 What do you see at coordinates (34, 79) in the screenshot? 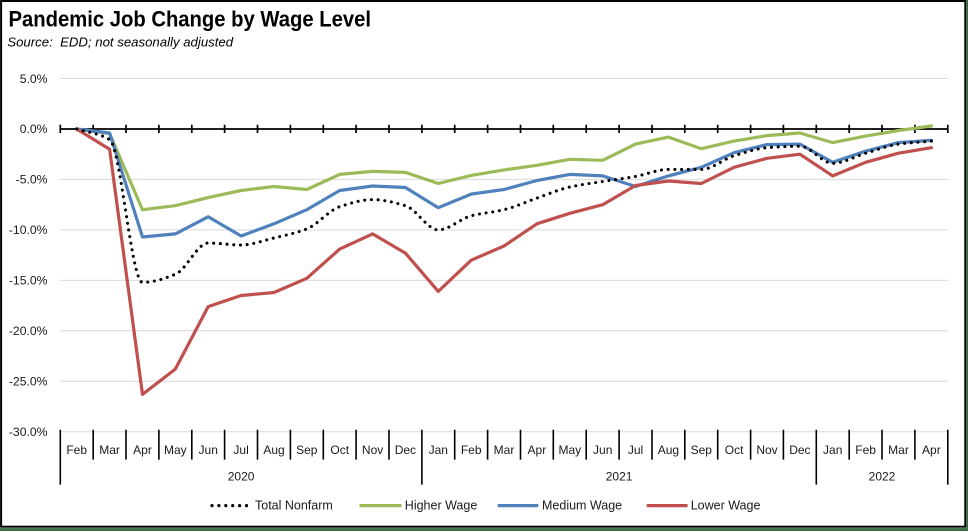
I see `svg-text: 5.0%` at bounding box center [34, 79].